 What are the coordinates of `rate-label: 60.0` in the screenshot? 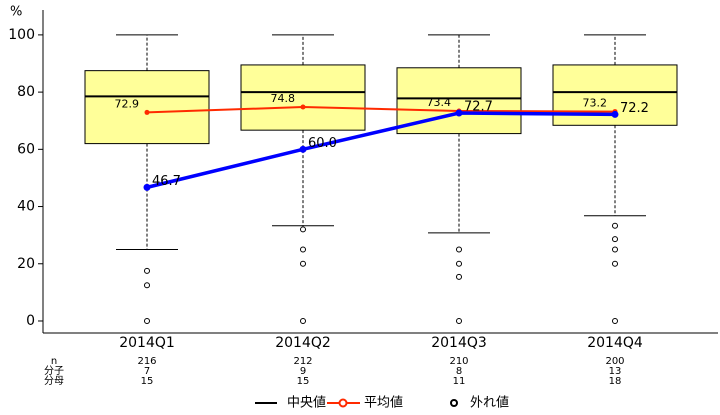 It's located at (322, 143).